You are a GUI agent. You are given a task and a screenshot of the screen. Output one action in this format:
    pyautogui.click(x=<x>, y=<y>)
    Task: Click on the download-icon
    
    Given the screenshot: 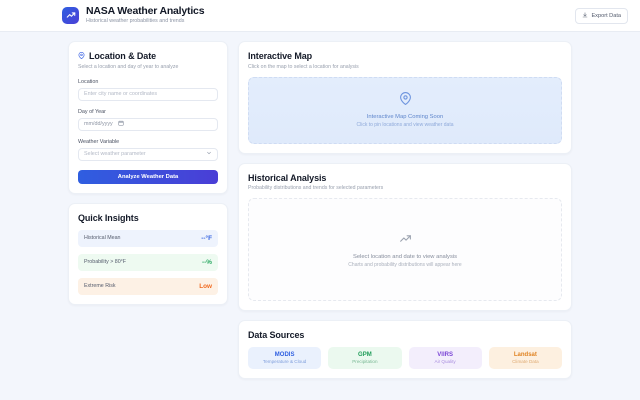 What is the action you would take?
    pyautogui.click(x=585, y=15)
    